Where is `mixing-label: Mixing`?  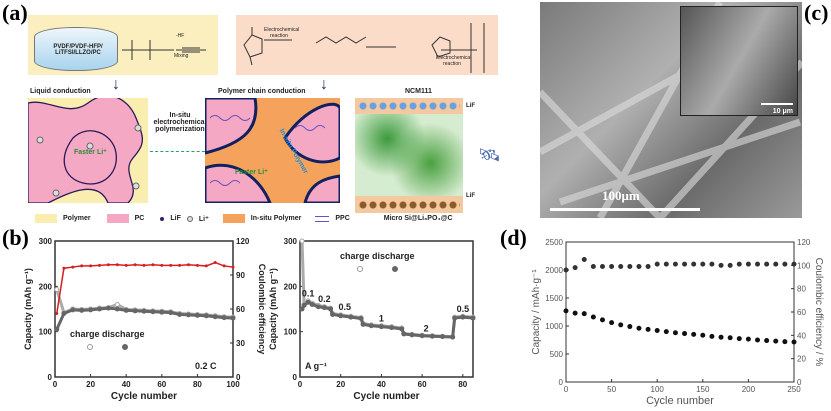
mixing-label: Mixing is located at coordinates (181, 56).